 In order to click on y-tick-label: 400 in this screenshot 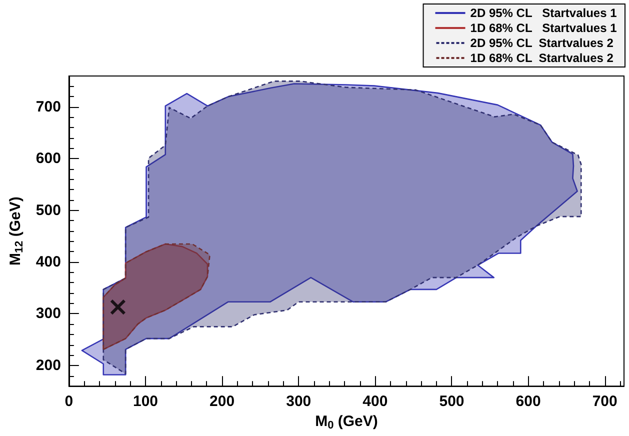, I will do `click(48, 262)`.